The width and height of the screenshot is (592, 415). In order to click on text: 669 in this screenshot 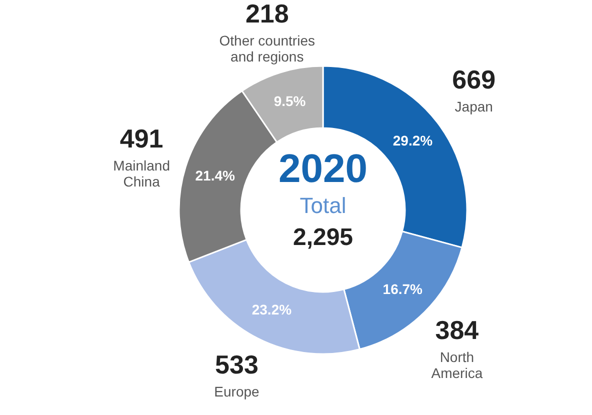, I will do `click(474, 79)`.